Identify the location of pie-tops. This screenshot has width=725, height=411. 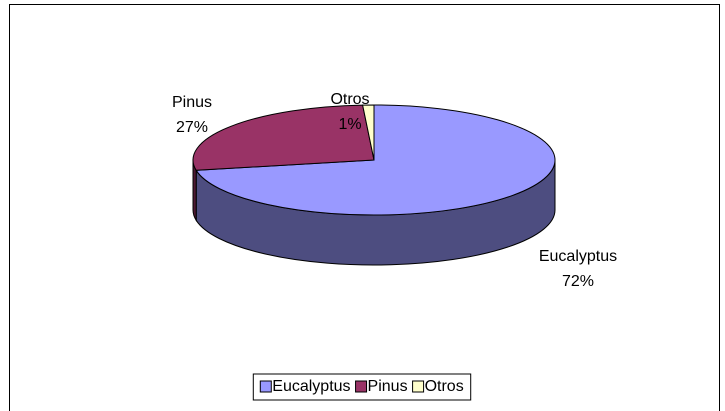
(374, 160).